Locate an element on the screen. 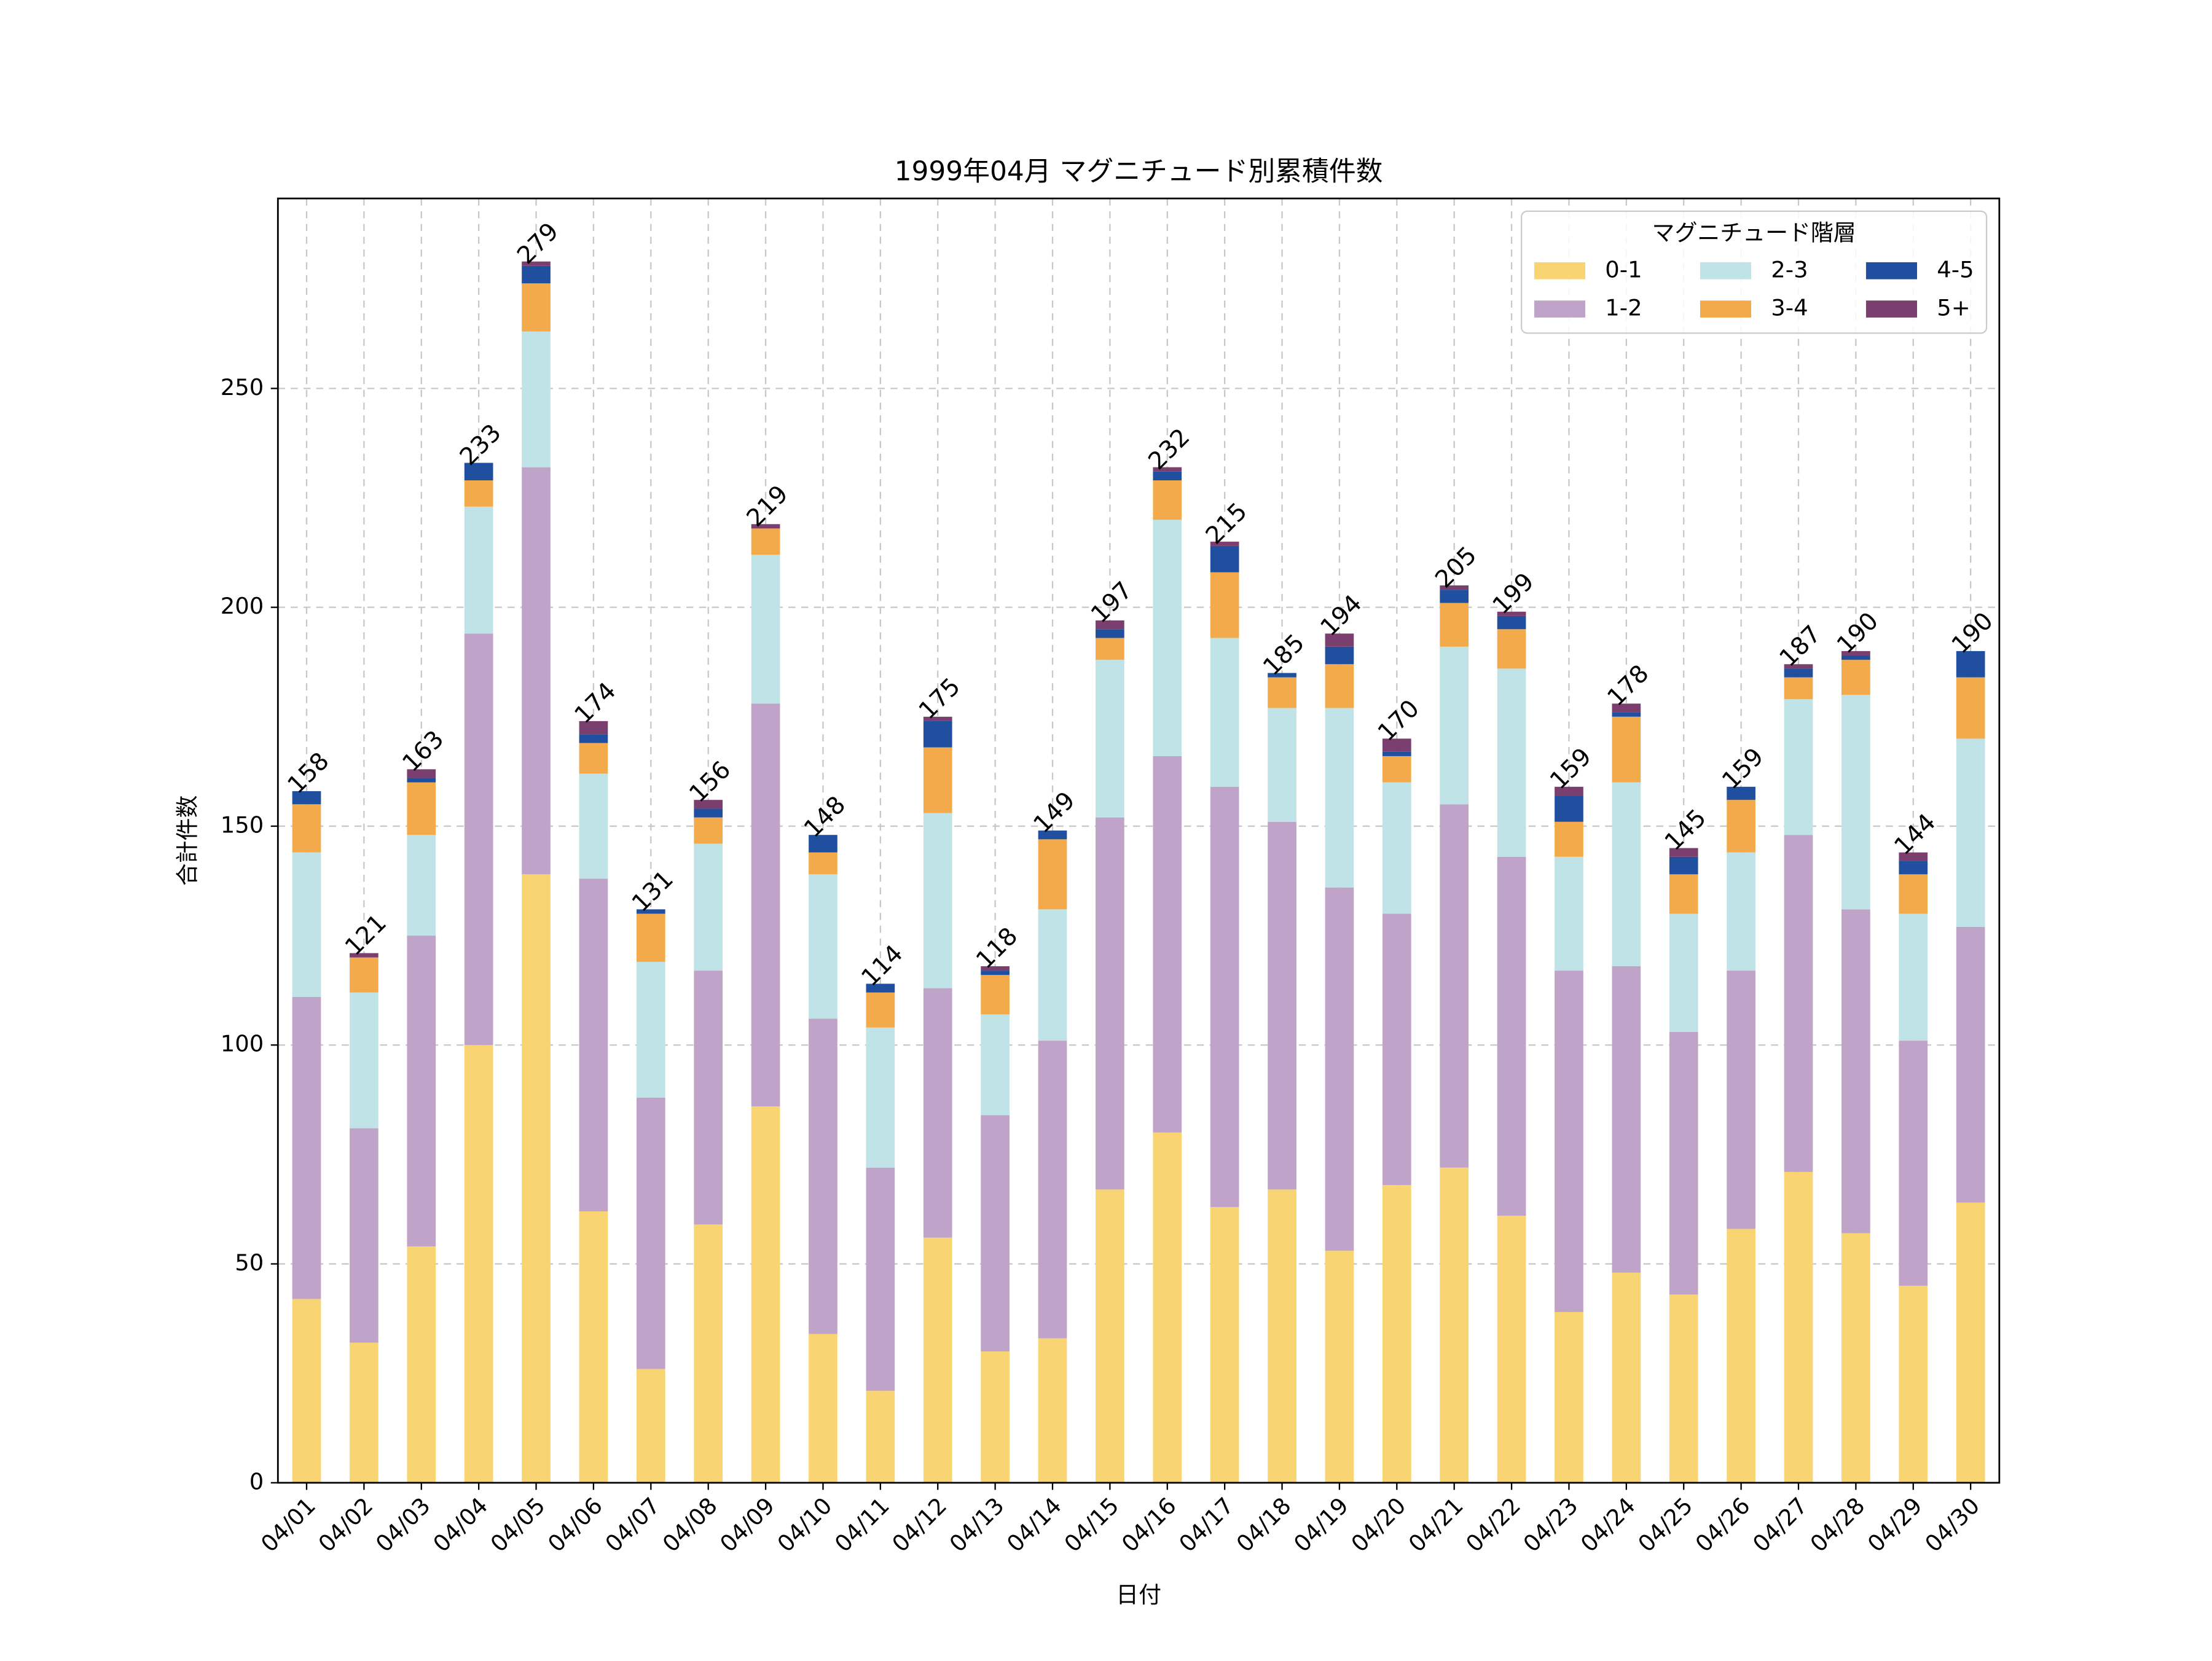 The height and width of the screenshot is (1661, 2212). legend-label: 1-2 is located at coordinates (1623, 308).